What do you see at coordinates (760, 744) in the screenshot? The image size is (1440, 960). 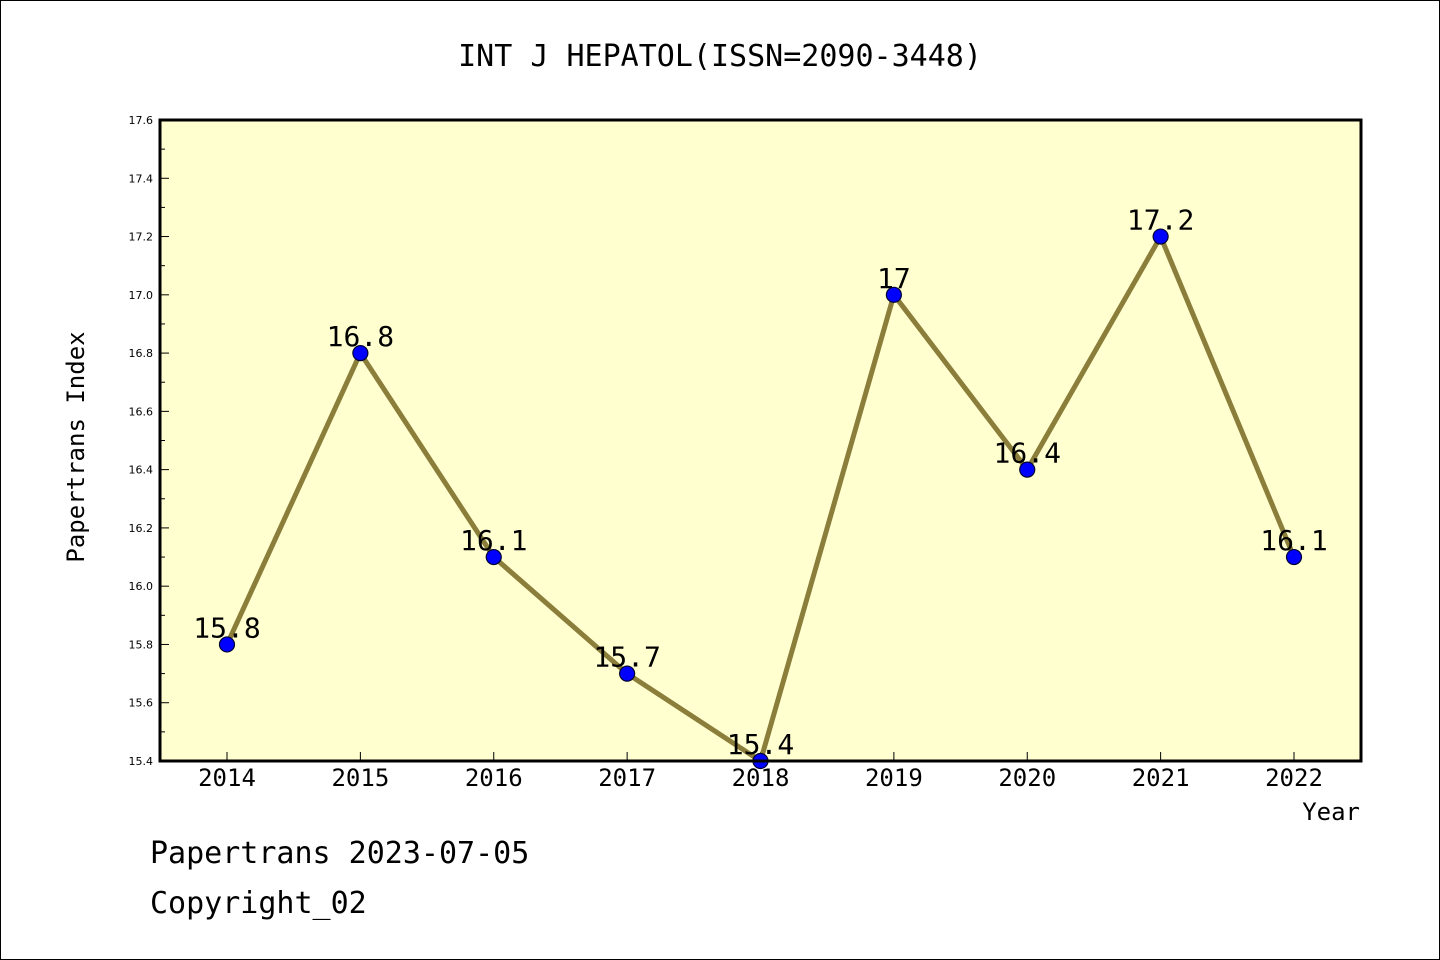 I see `data-label: 15.4` at bounding box center [760, 744].